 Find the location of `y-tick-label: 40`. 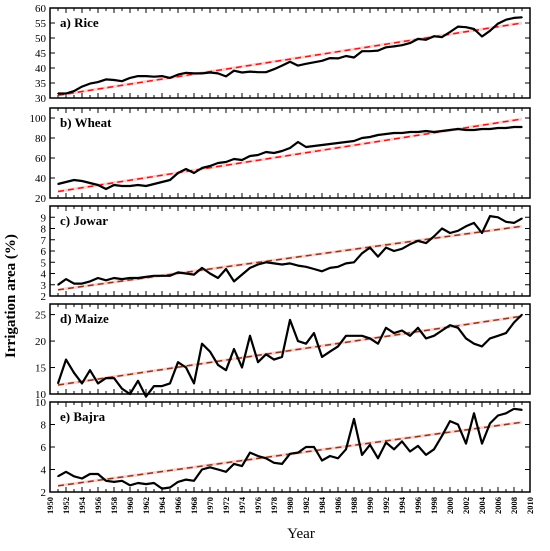

y-tick-label: 40 is located at coordinates (41, 69).